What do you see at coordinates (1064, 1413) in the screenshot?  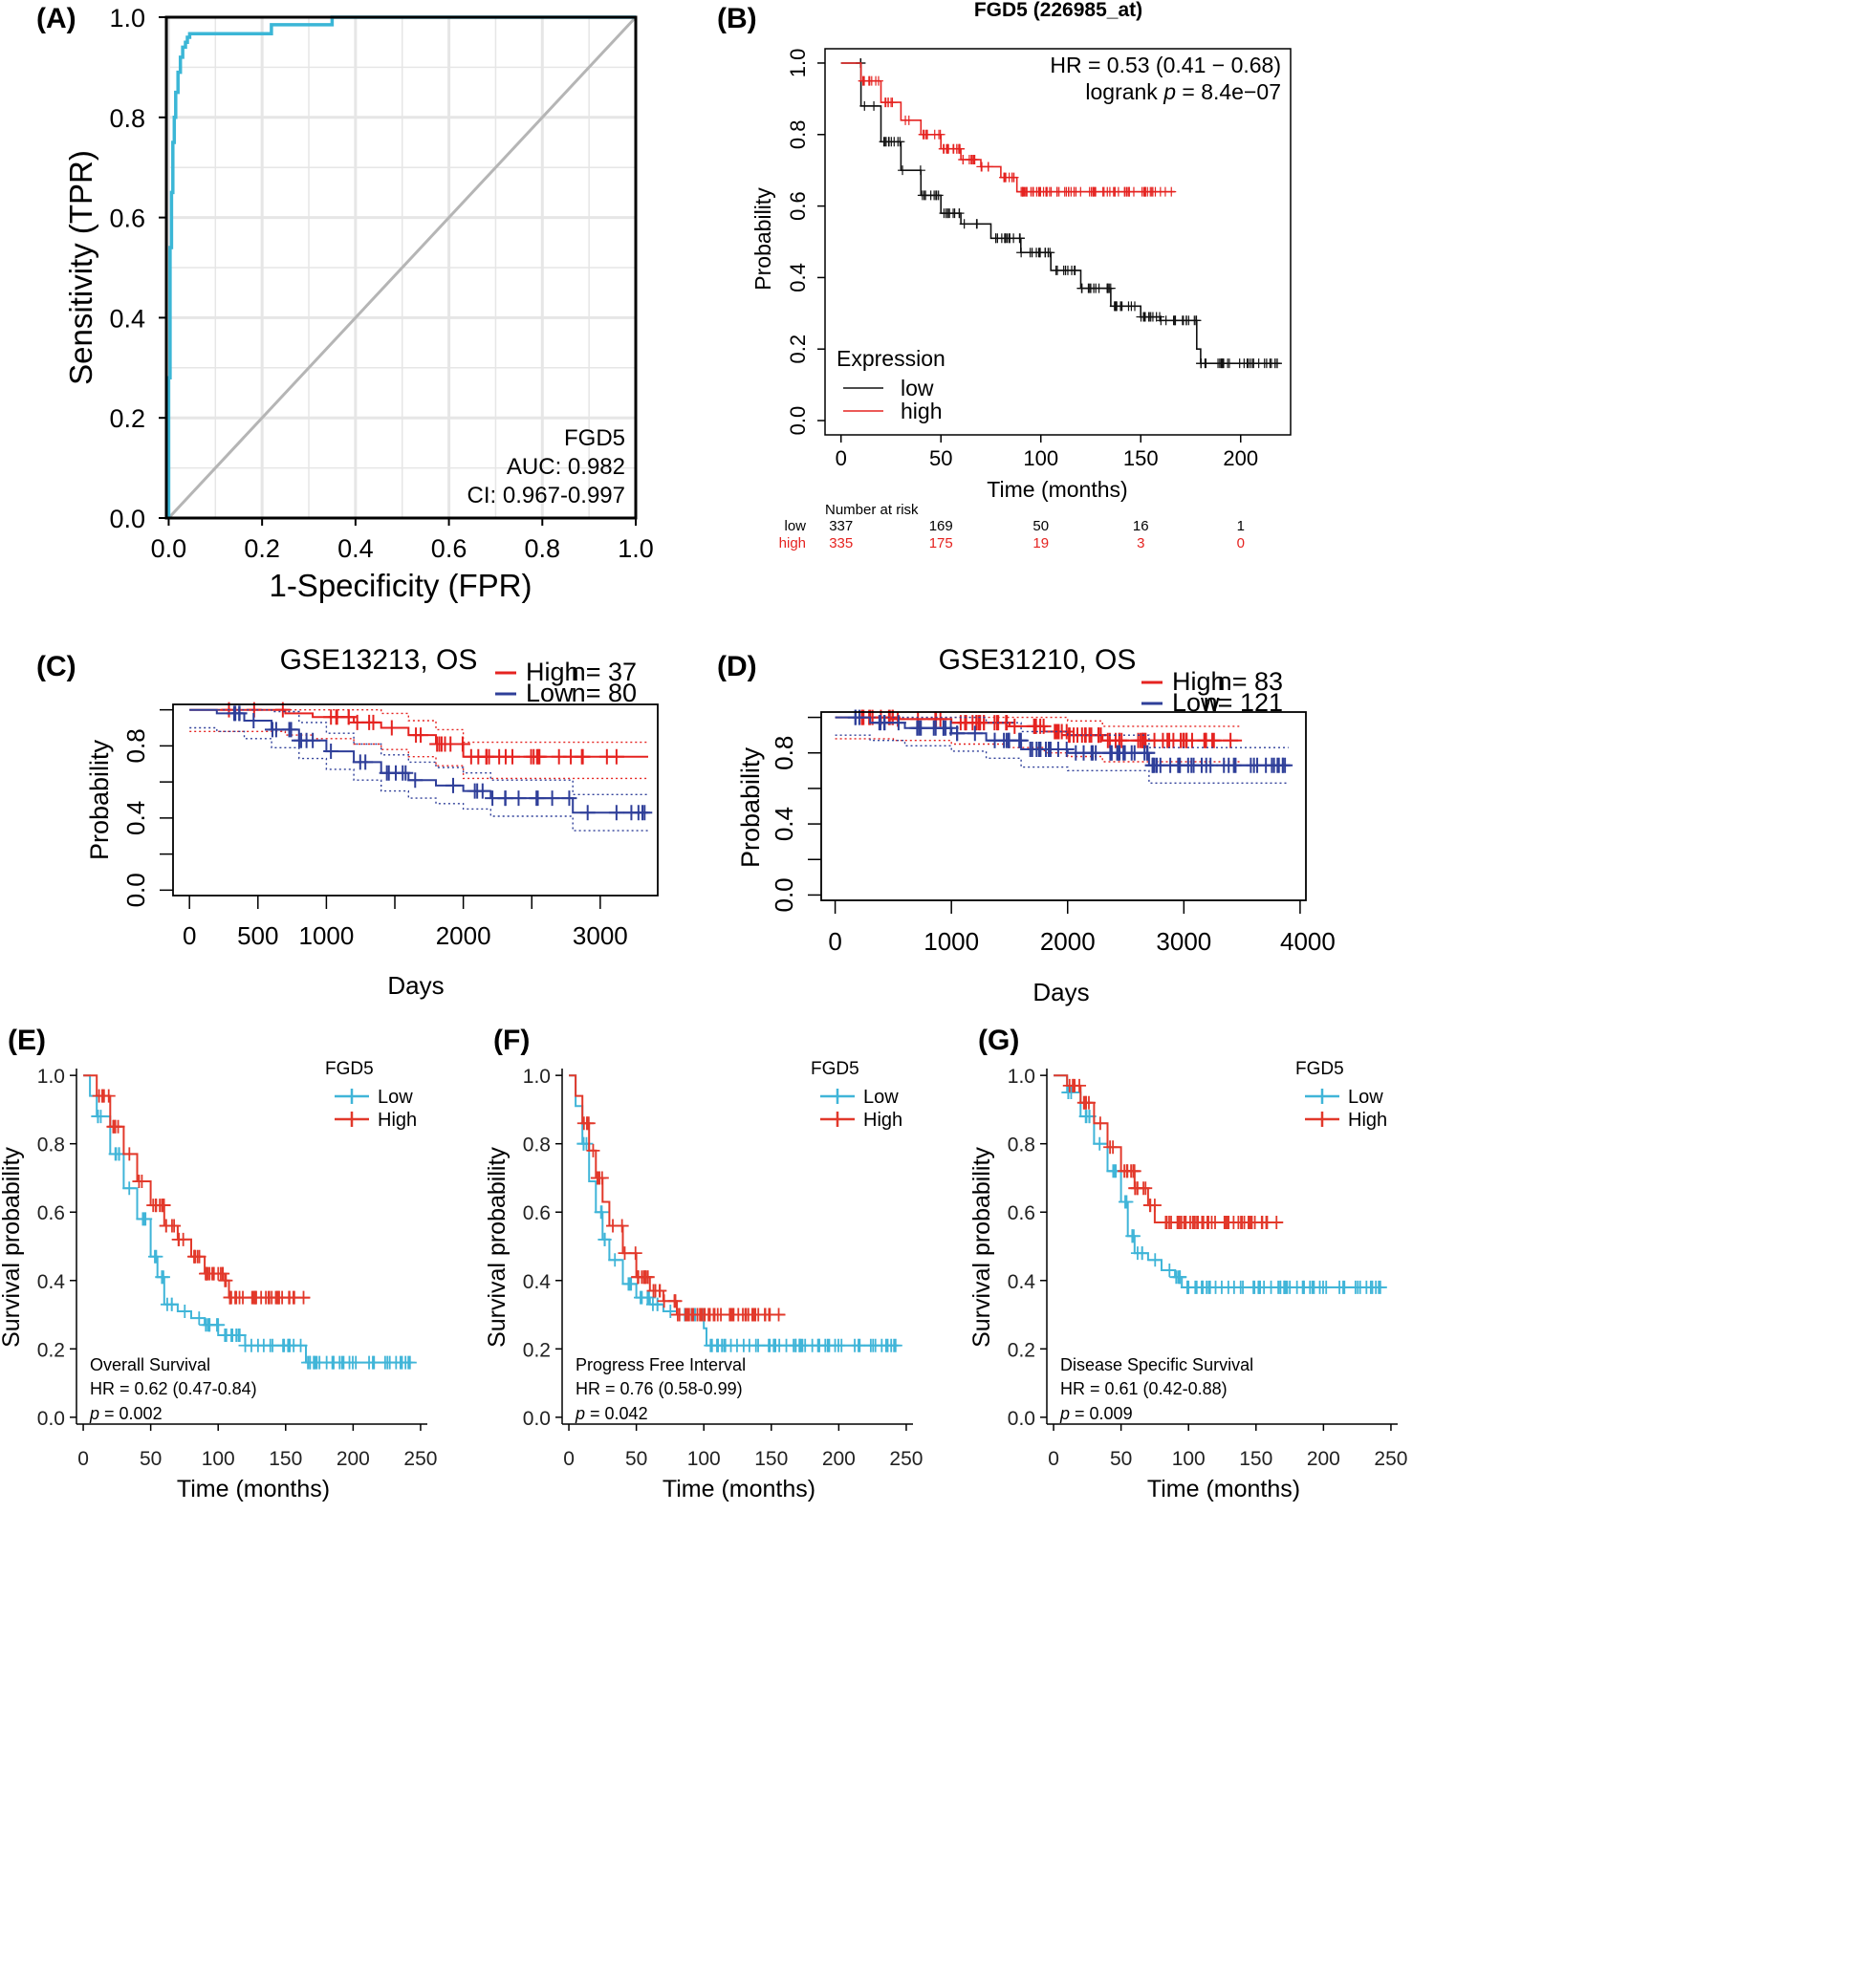 I see `p-symbol: p` at bounding box center [1064, 1413].